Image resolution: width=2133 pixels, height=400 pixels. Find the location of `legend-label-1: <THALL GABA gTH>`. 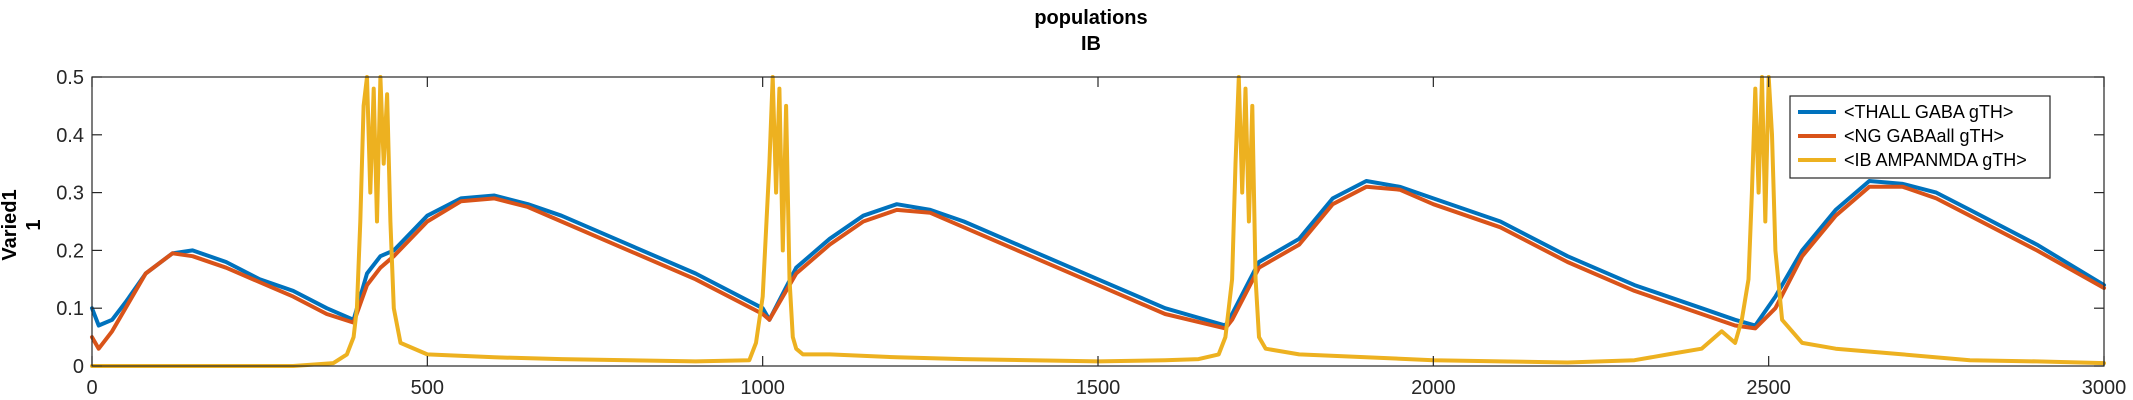

legend-label-1: <THALL GABA gTH> is located at coordinates (1928, 112).